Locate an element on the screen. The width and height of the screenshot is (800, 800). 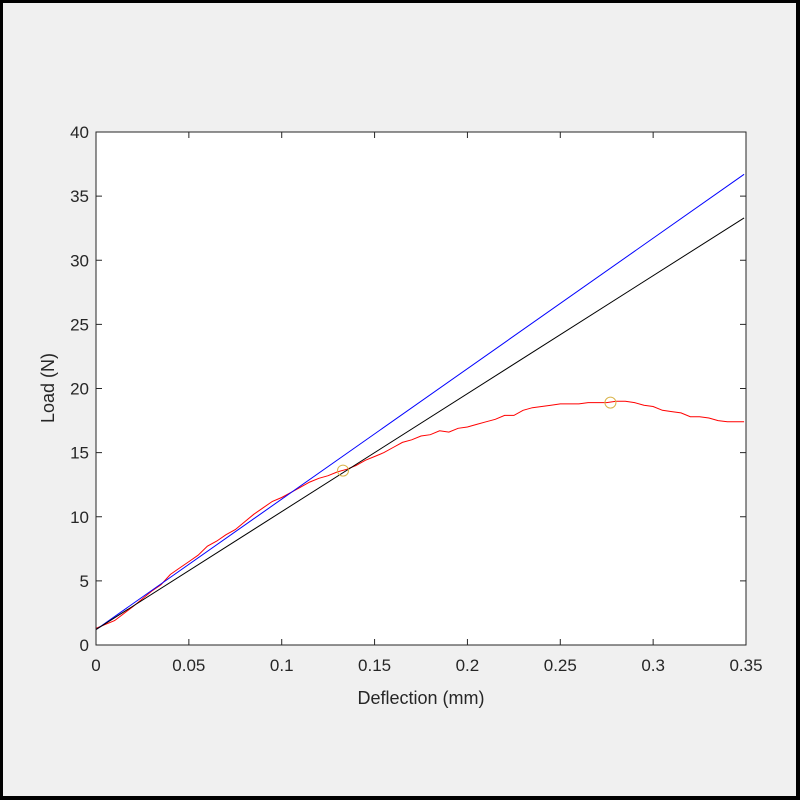
x-tick-label: 0.35 is located at coordinates (745, 665).